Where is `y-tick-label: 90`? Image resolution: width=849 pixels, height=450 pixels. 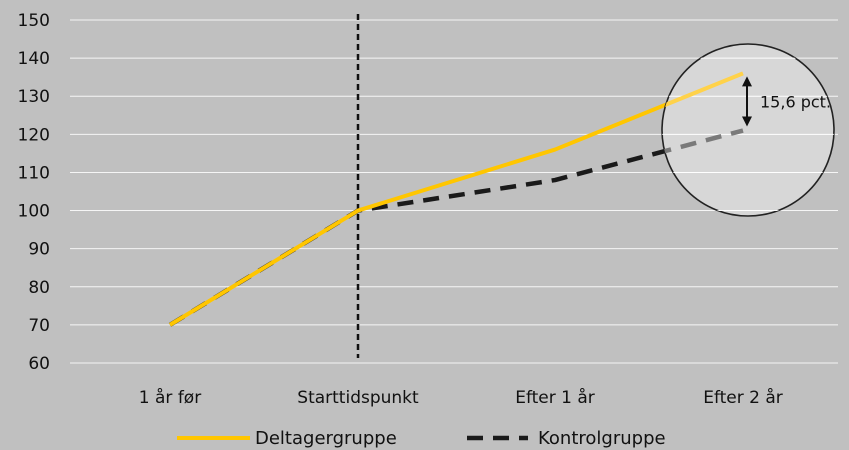
y-tick-label: 90 is located at coordinates (39, 250).